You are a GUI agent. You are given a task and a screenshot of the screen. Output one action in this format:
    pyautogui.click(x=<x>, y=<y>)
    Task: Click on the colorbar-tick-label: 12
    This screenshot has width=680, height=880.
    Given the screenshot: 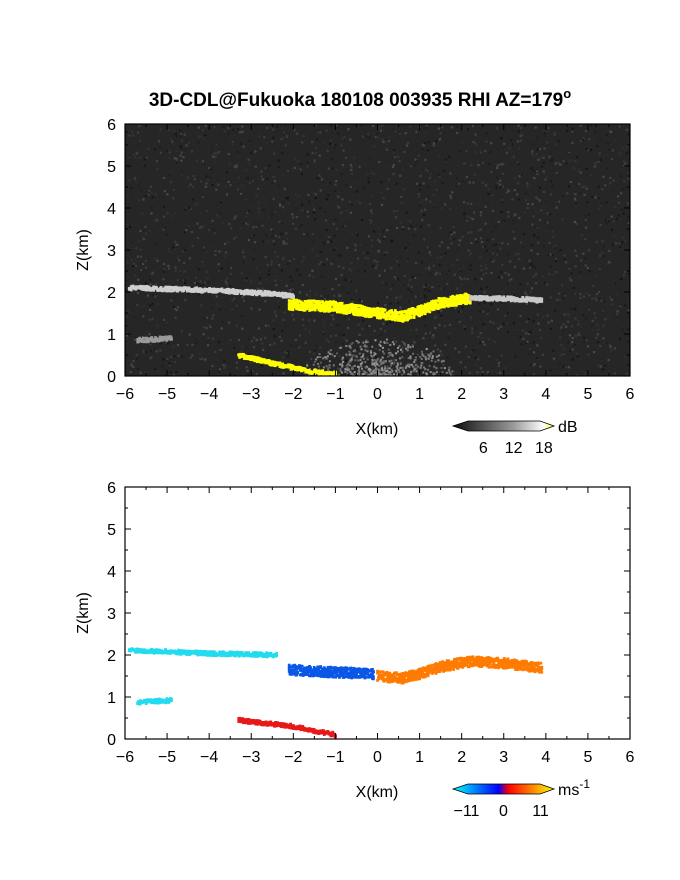 What is the action you would take?
    pyautogui.click(x=514, y=448)
    